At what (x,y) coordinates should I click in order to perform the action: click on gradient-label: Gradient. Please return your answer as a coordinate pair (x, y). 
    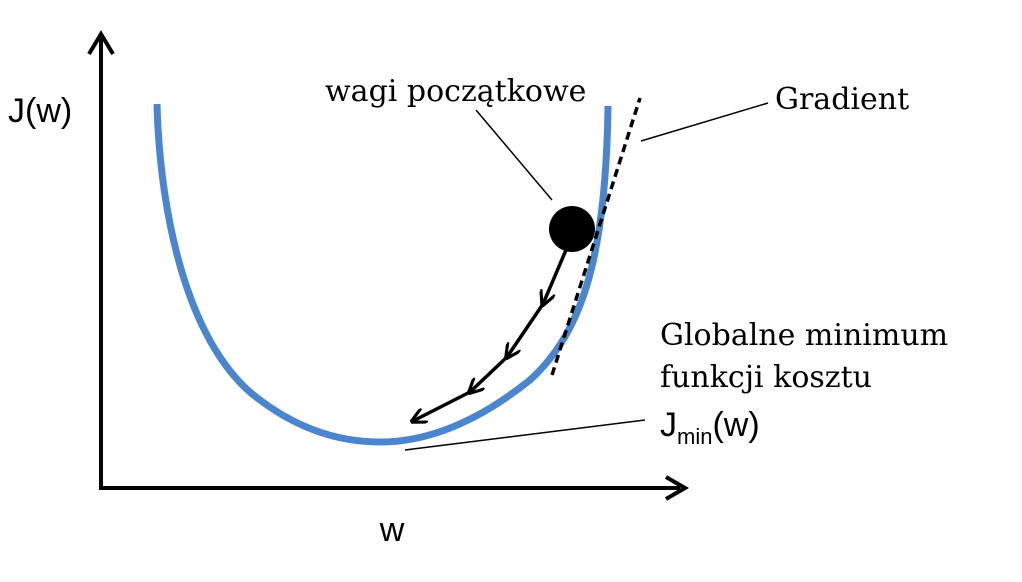
    Looking at the image, I should click on (842, 99).